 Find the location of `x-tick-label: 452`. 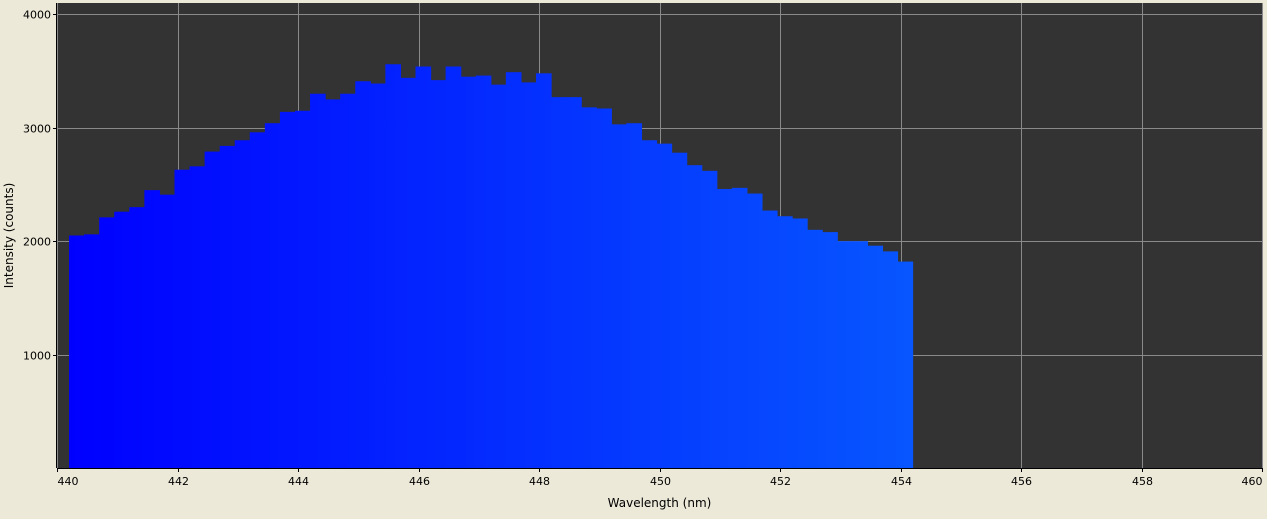

x-tick-label: 452 is located at coordinates (780, 481).